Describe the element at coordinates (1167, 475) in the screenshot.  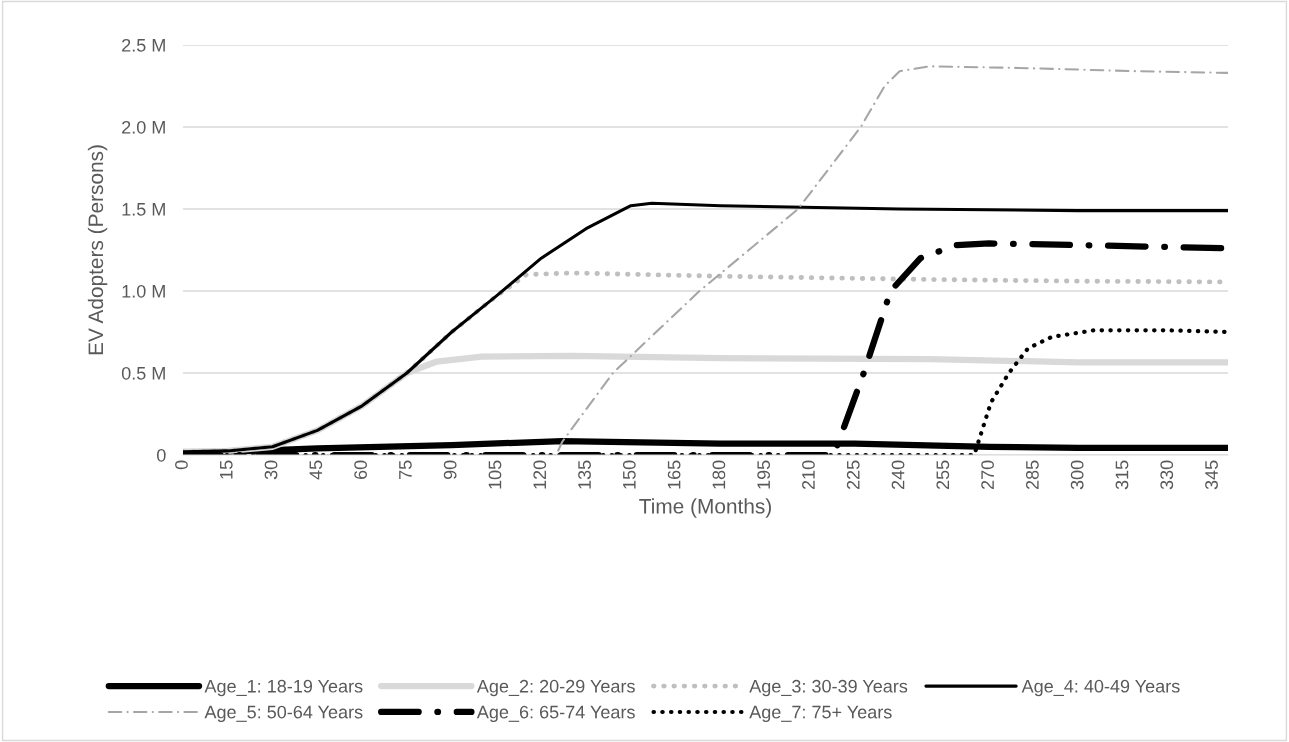
I see `x-tick-label: 330` at that location.